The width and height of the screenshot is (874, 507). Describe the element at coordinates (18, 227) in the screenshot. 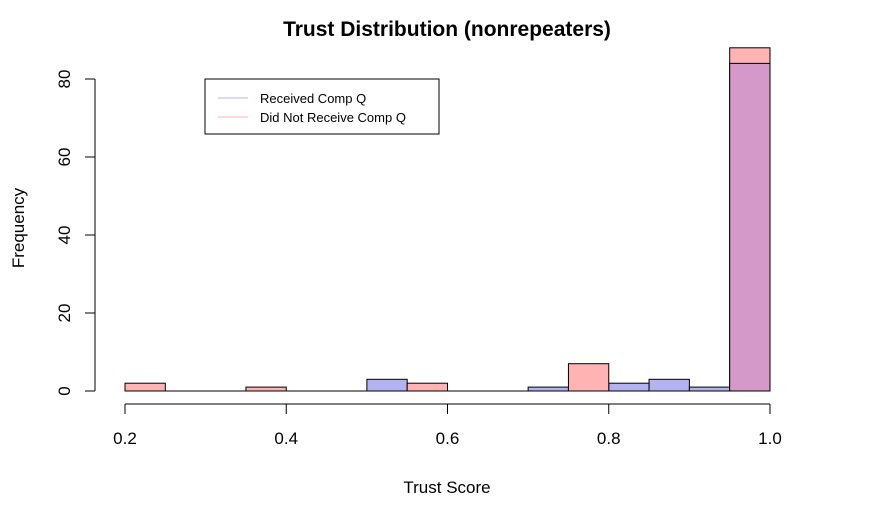

I see `y-axis-label: Frequency` at that location.